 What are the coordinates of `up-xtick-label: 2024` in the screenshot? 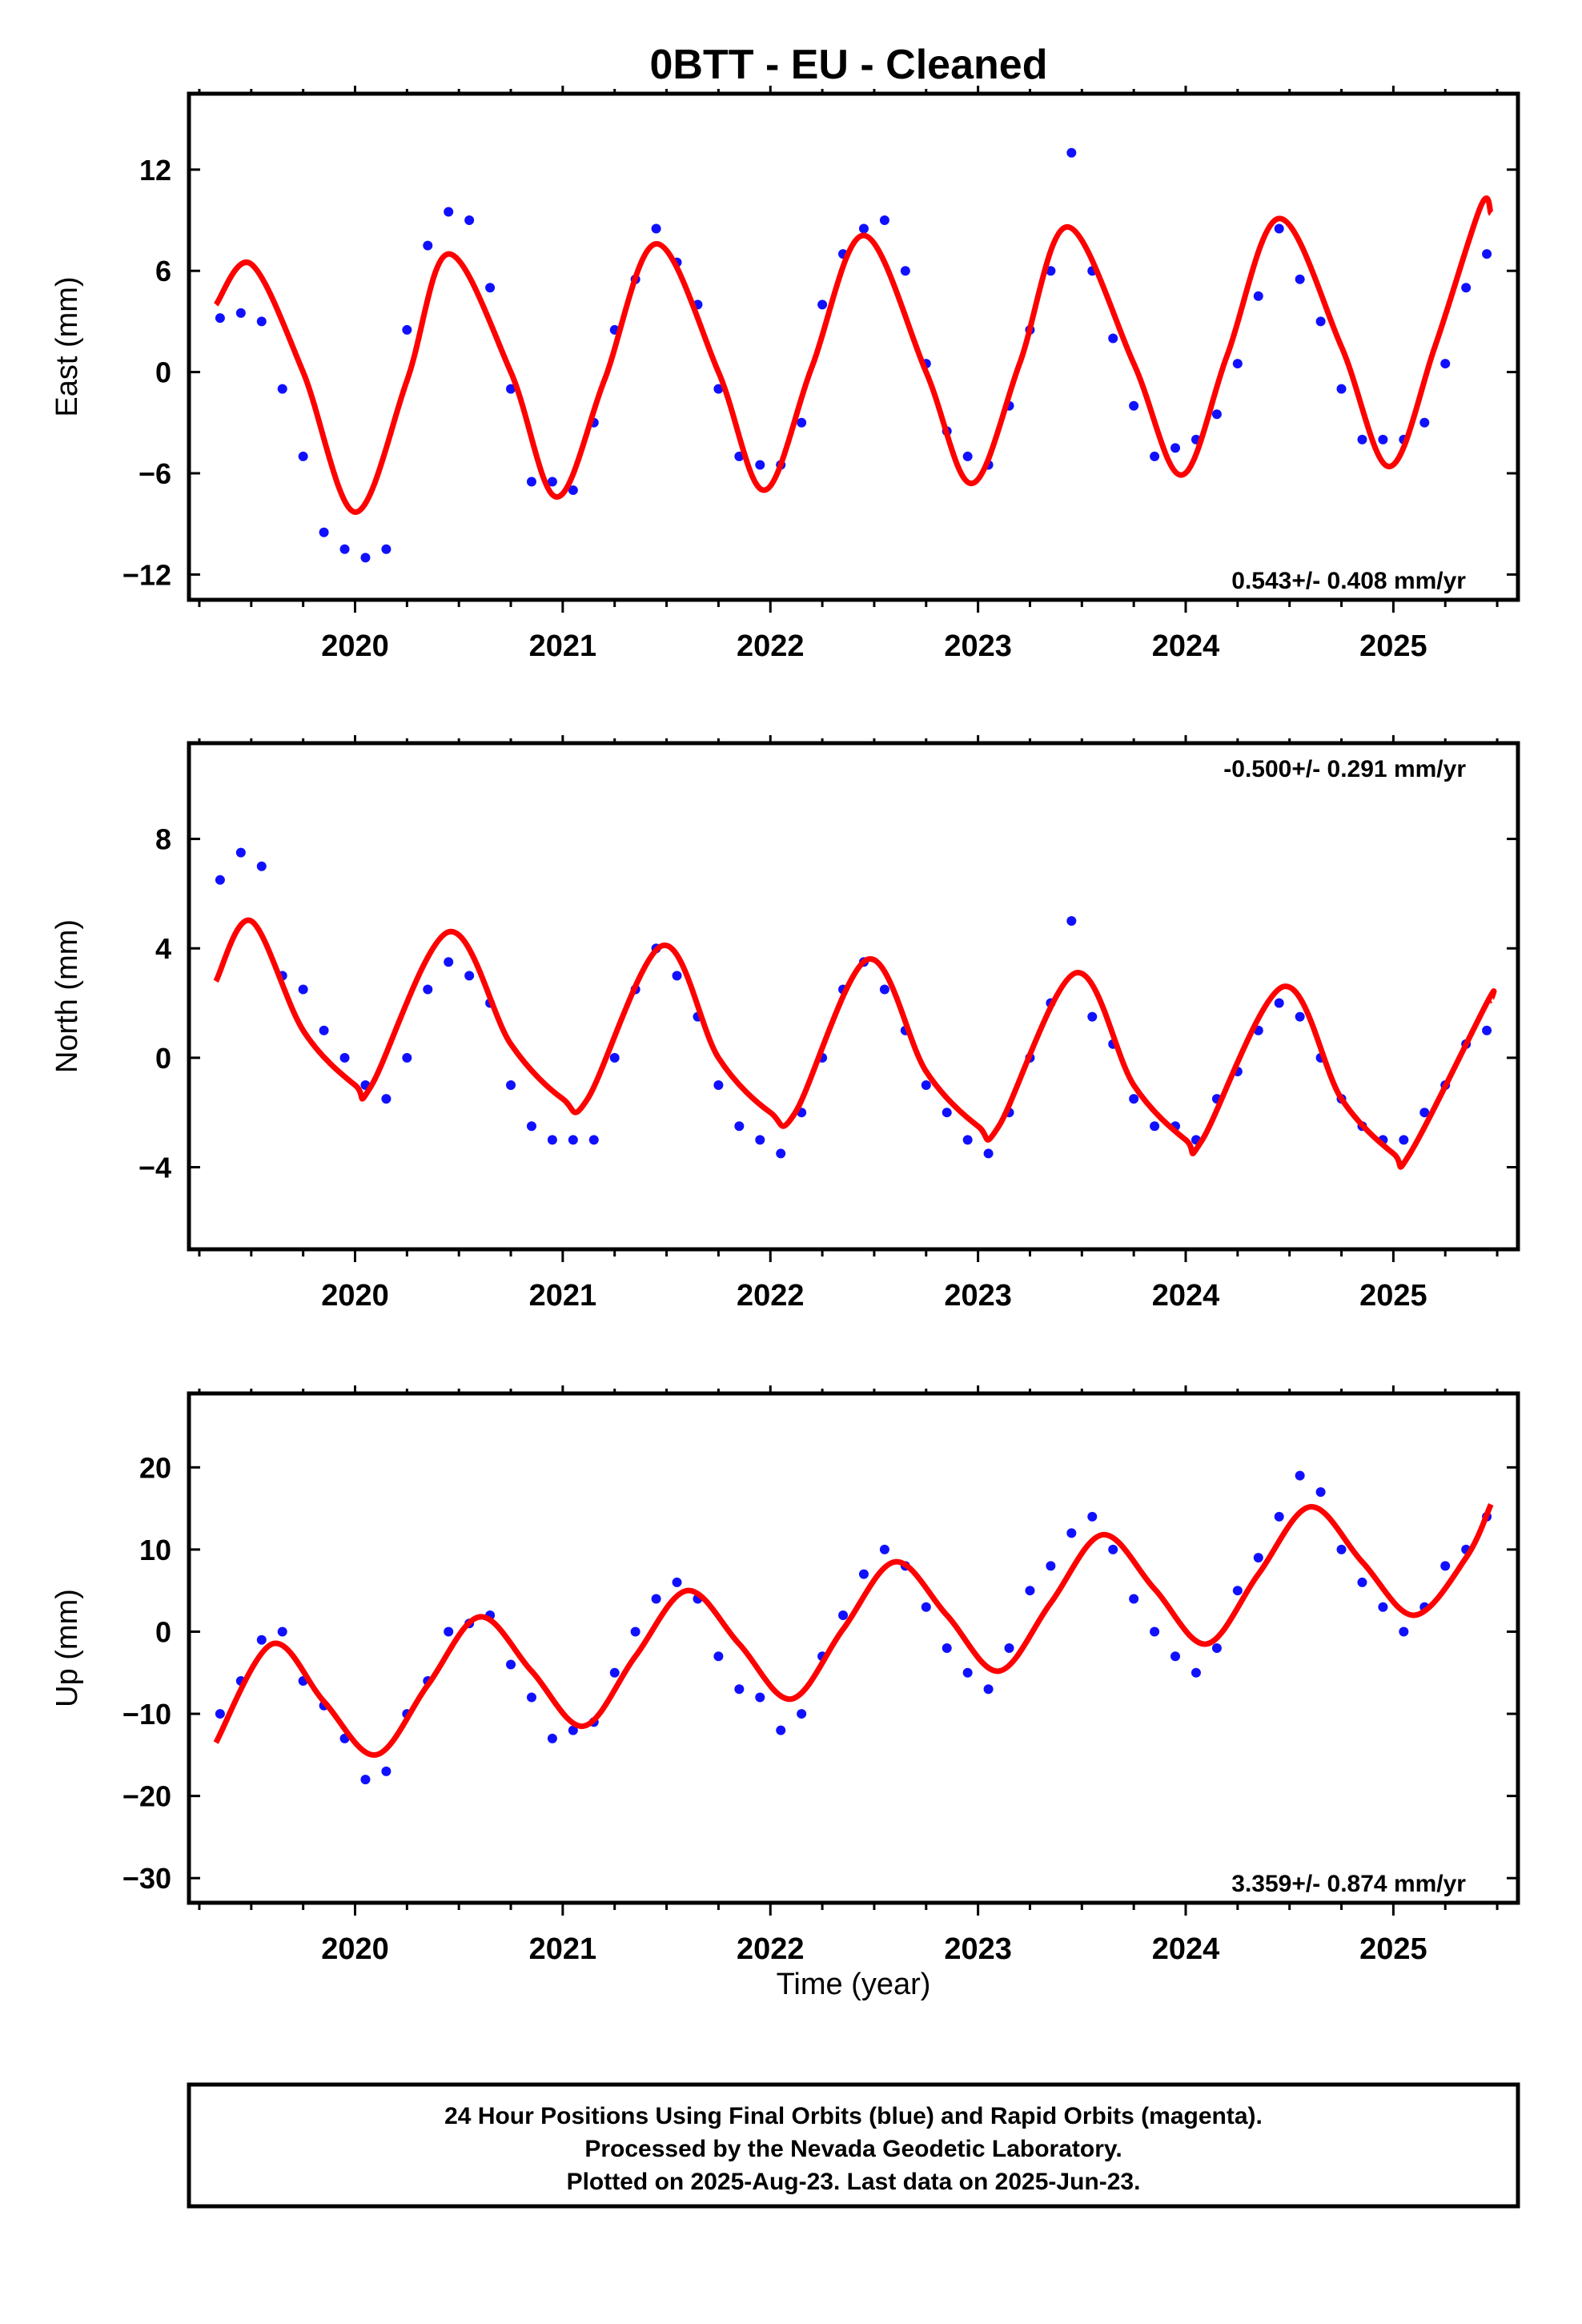 It's located at (1186, 1949).